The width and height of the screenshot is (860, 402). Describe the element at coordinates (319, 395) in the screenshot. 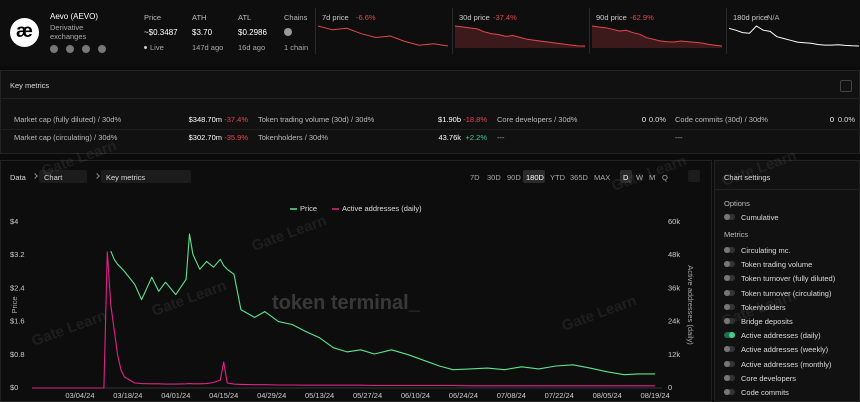

I see `x-tick-label: 05/13/24` at that location.